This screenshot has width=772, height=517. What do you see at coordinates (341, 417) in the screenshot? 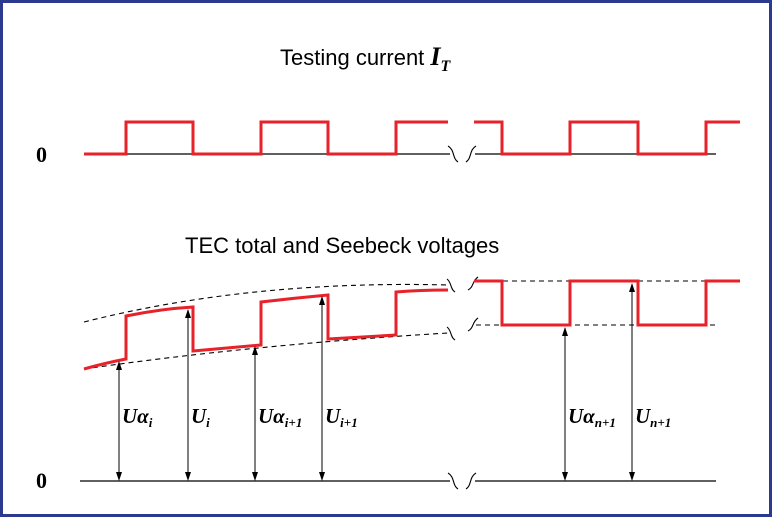
I see `label-u-i-plus-1: Ui+1` at bounding box center [341, 417].